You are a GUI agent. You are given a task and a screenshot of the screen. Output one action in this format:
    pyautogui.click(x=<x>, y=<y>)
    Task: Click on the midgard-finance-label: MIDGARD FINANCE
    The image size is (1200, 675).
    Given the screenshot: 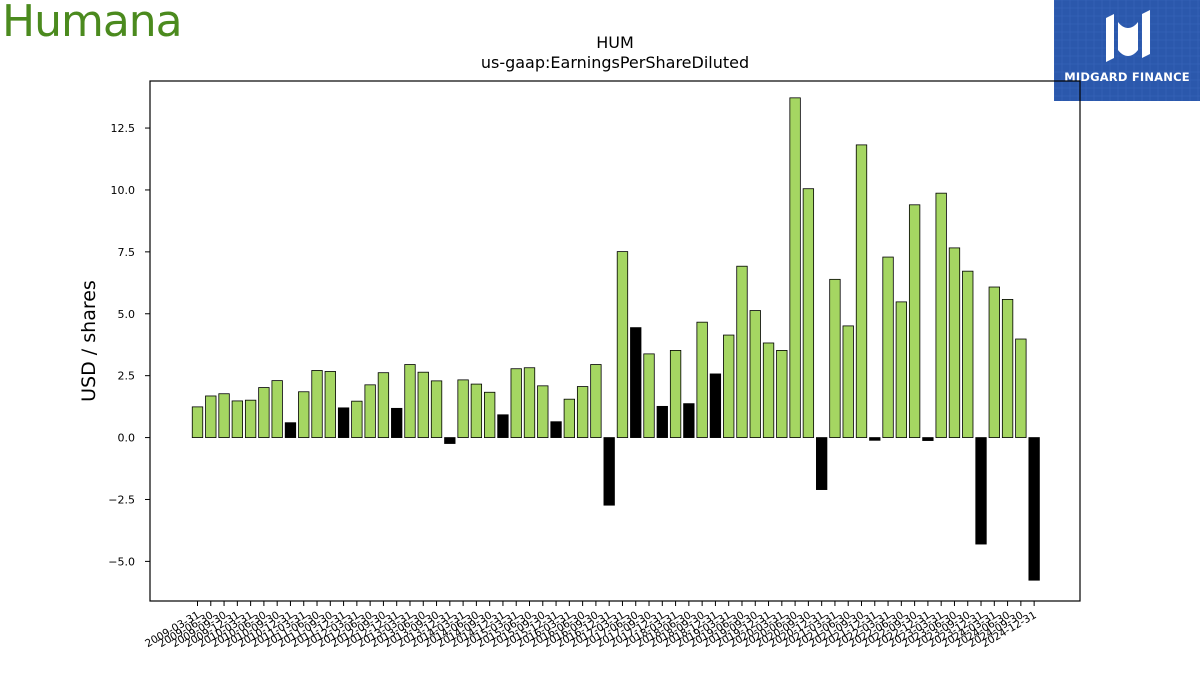 What is the action you would take?
    pyautogui.click(x=1127, y=77)
    